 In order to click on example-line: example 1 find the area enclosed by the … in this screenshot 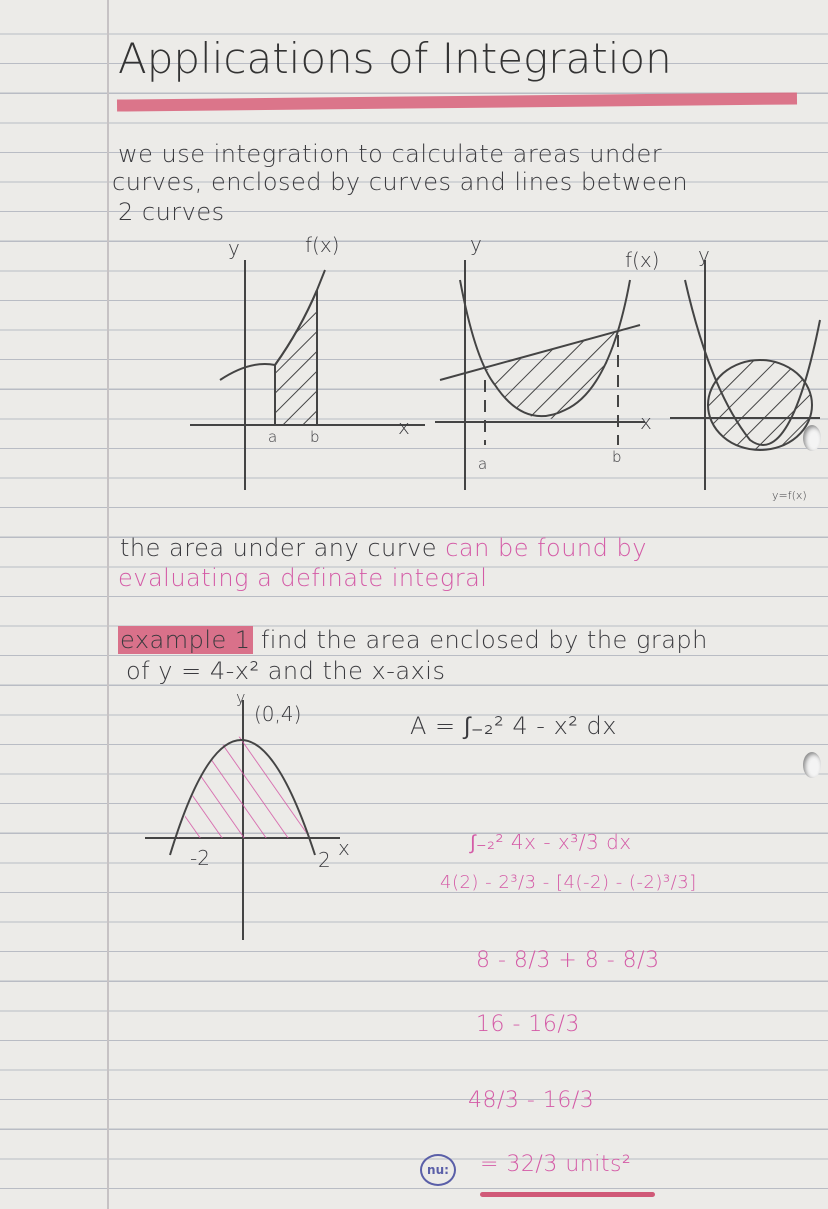, I will do `click(413, 640)`.